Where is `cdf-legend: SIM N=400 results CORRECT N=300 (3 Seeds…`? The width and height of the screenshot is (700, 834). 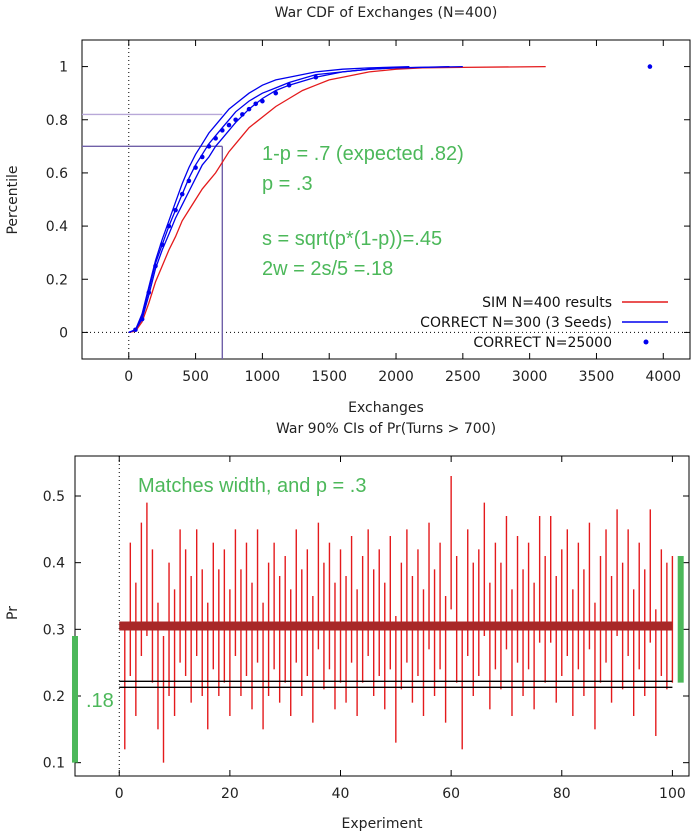
cdf-legend: SIM N=400 results CORRECT N=300 (3 Seeds… is located at coordinates (544, 323).